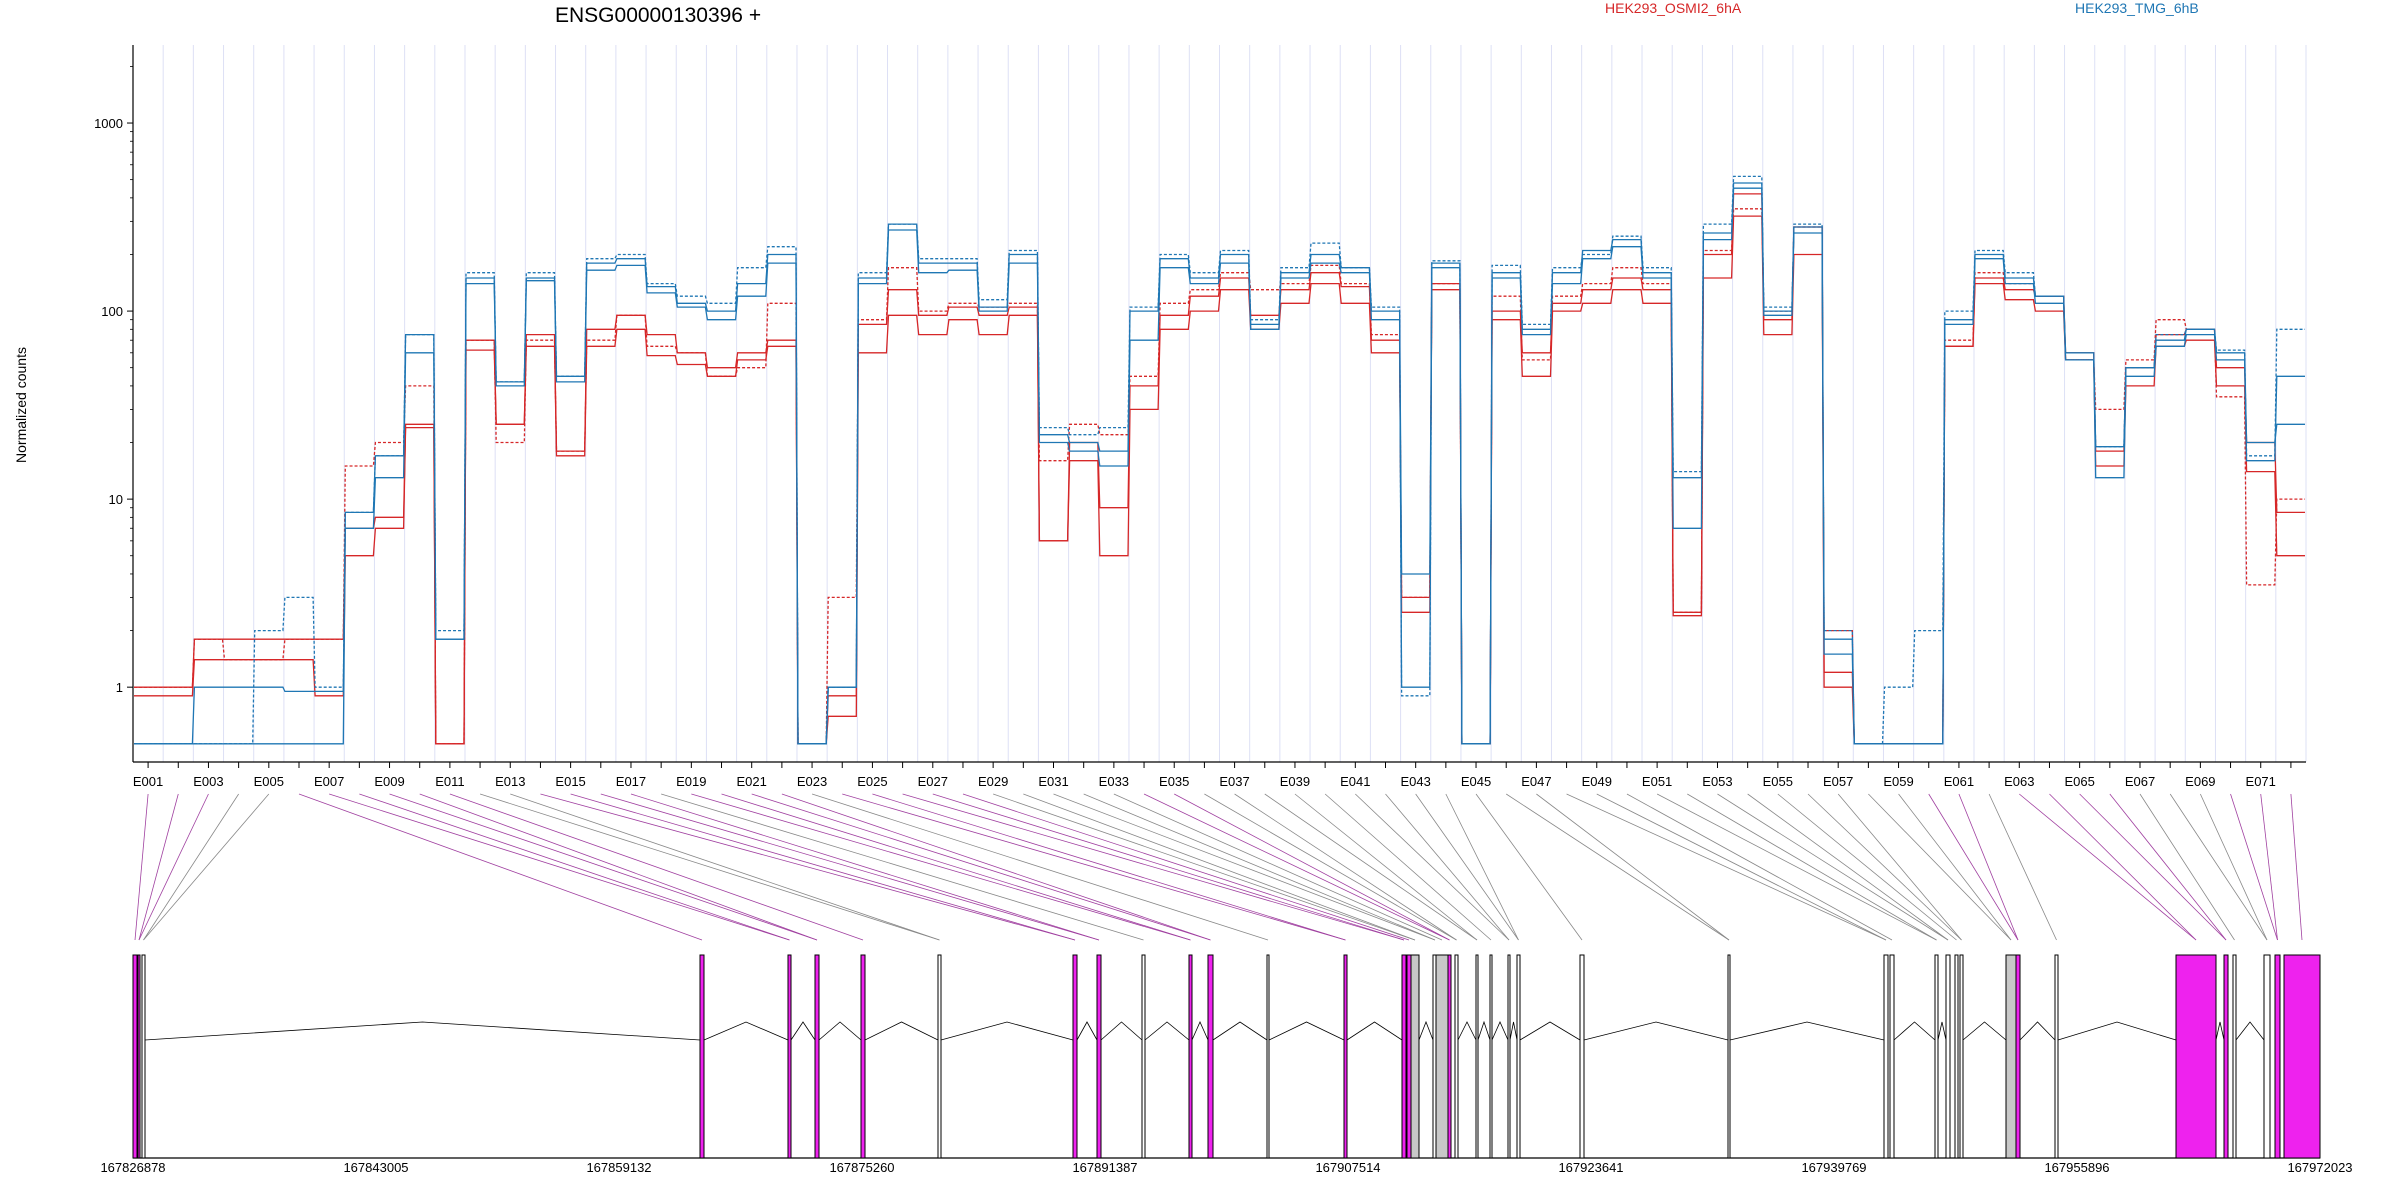  What do you see at coordinates (1114, 781) in the screenshot?
I see `exon-label: E033` at bounding box center [1114, 781].